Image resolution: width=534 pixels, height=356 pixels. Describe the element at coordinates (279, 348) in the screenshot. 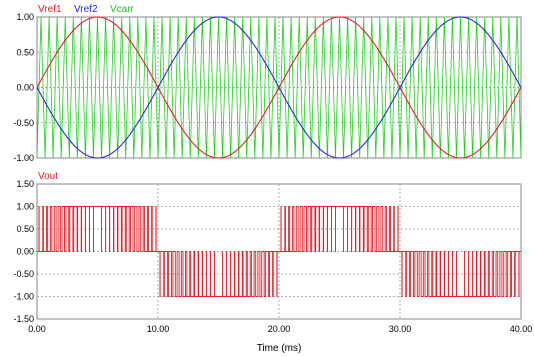

I see `x-axis-label: Time (ms)` at that location.